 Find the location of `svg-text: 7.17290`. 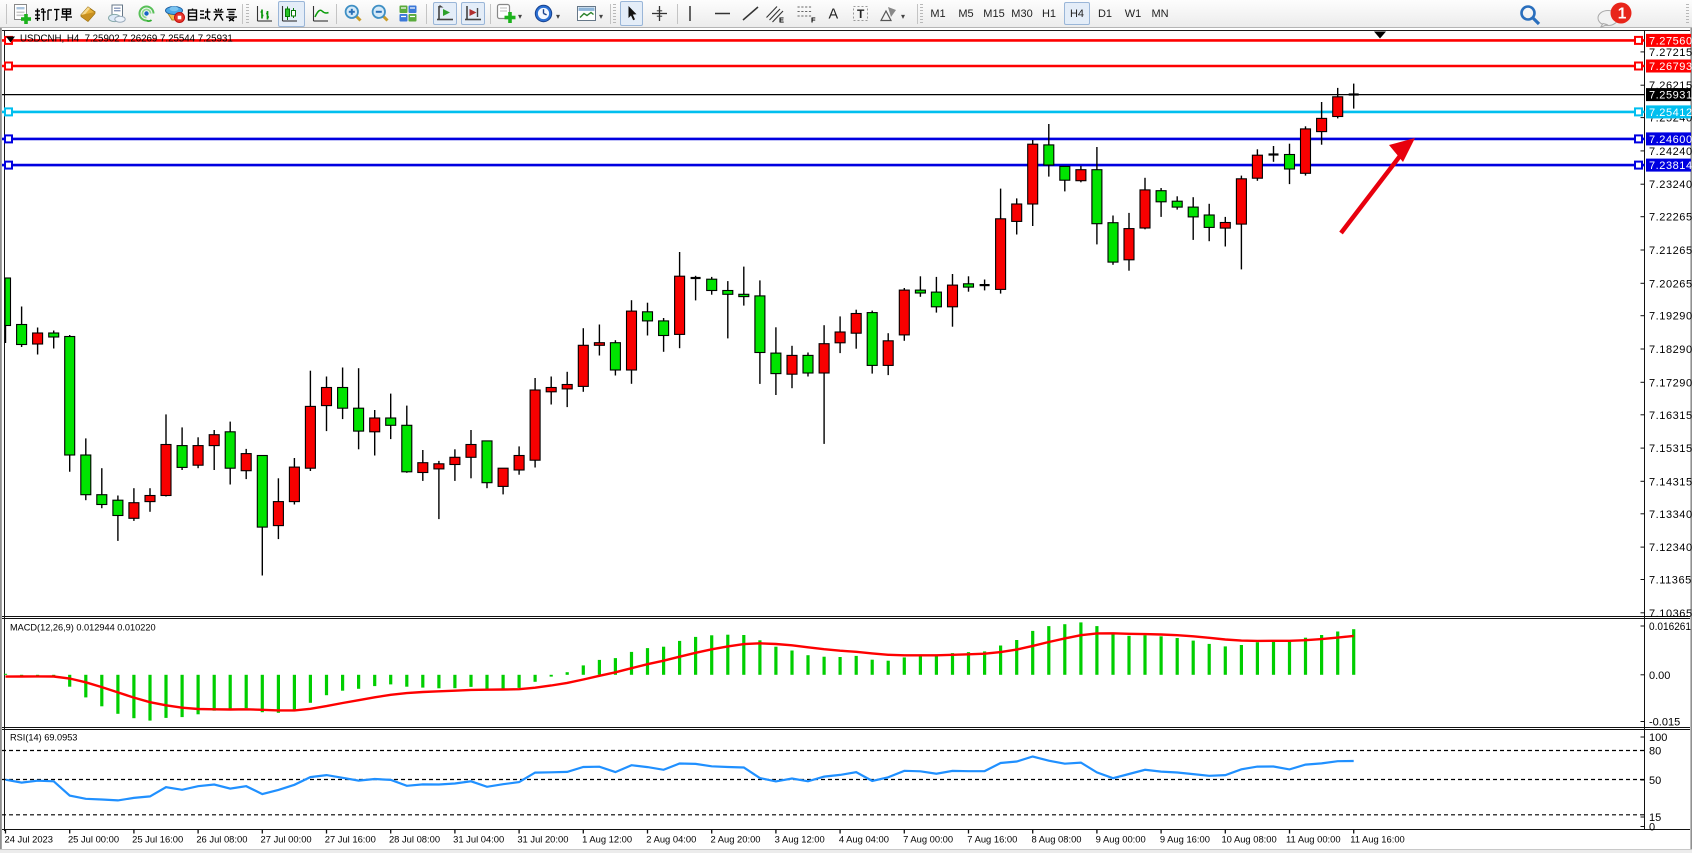

svg-text: 7.17290 is located at coordinates (1670, 383).